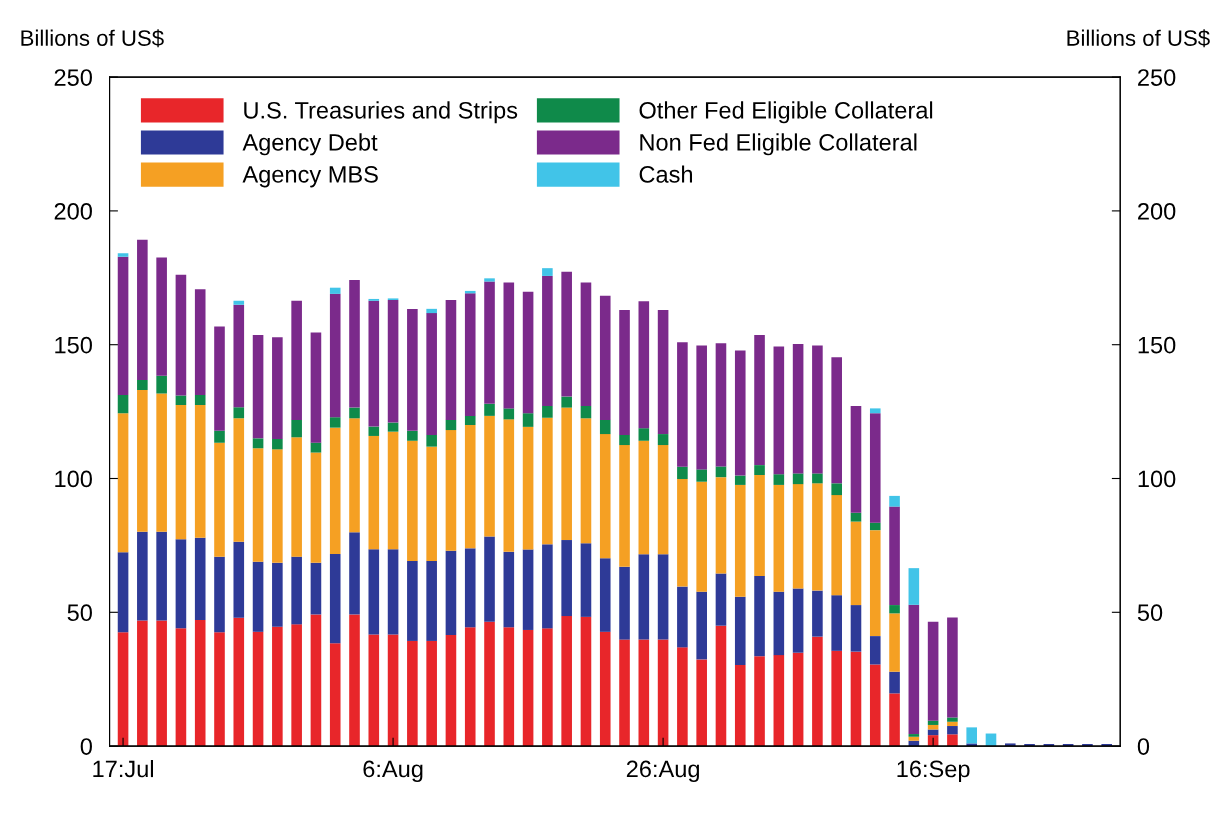 The width and height of the screenshot is (1231, 829). I want to click on y-tick-label: 50, so click(79, 613).